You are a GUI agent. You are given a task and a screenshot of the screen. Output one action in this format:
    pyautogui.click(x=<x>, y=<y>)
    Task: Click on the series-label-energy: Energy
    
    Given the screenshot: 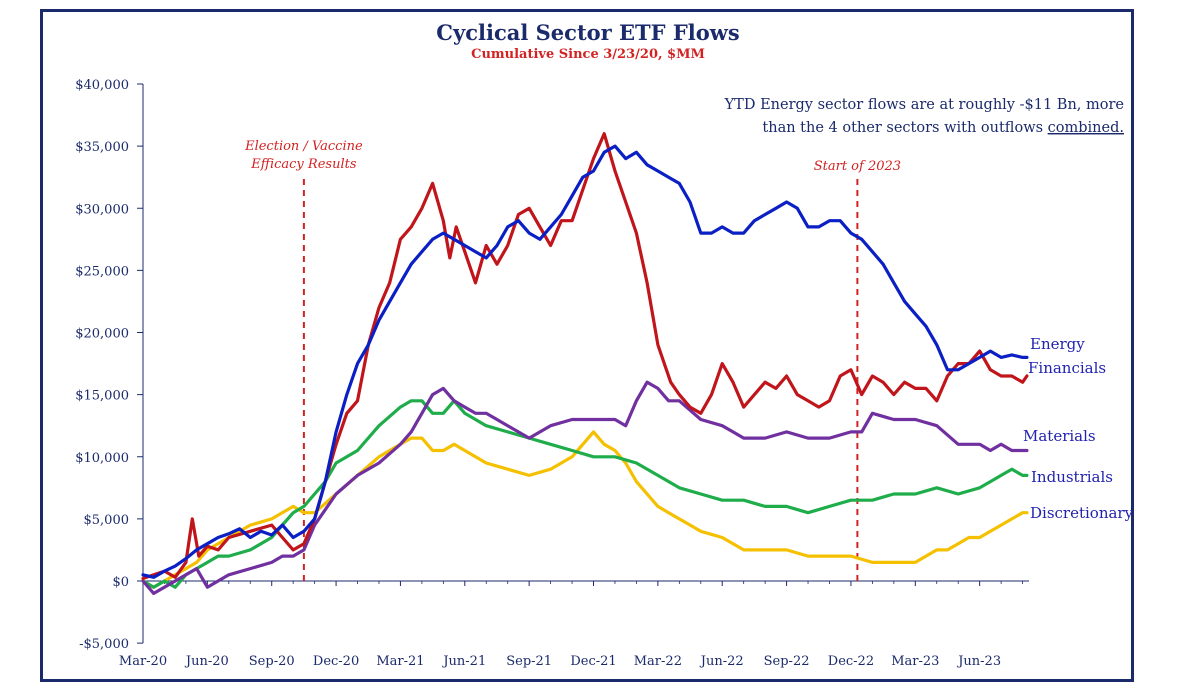 What is the action you would take?
    pyautogui.click(x=1057, y=344)
    